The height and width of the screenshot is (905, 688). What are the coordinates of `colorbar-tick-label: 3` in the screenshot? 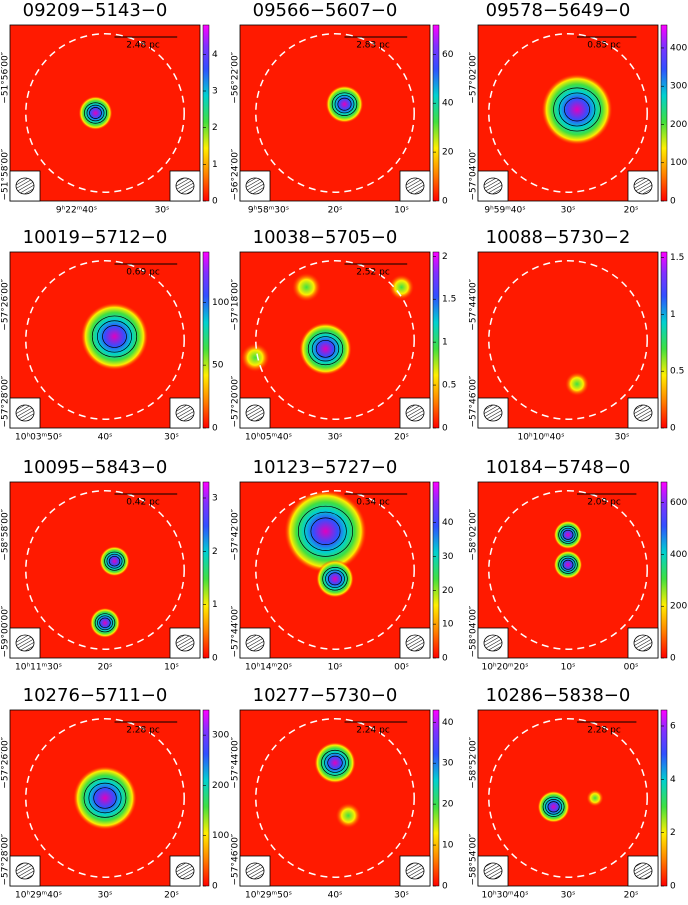 It's located at (215, 499).